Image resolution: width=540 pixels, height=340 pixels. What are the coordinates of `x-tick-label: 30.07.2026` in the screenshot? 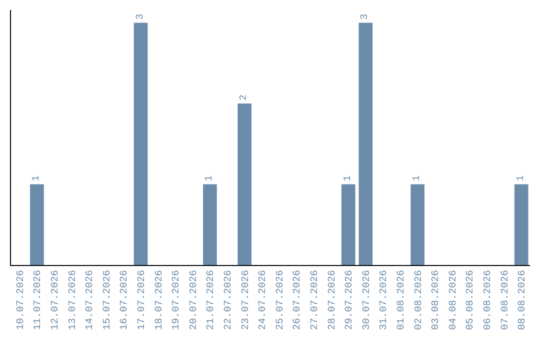 It's located at (367, 300).